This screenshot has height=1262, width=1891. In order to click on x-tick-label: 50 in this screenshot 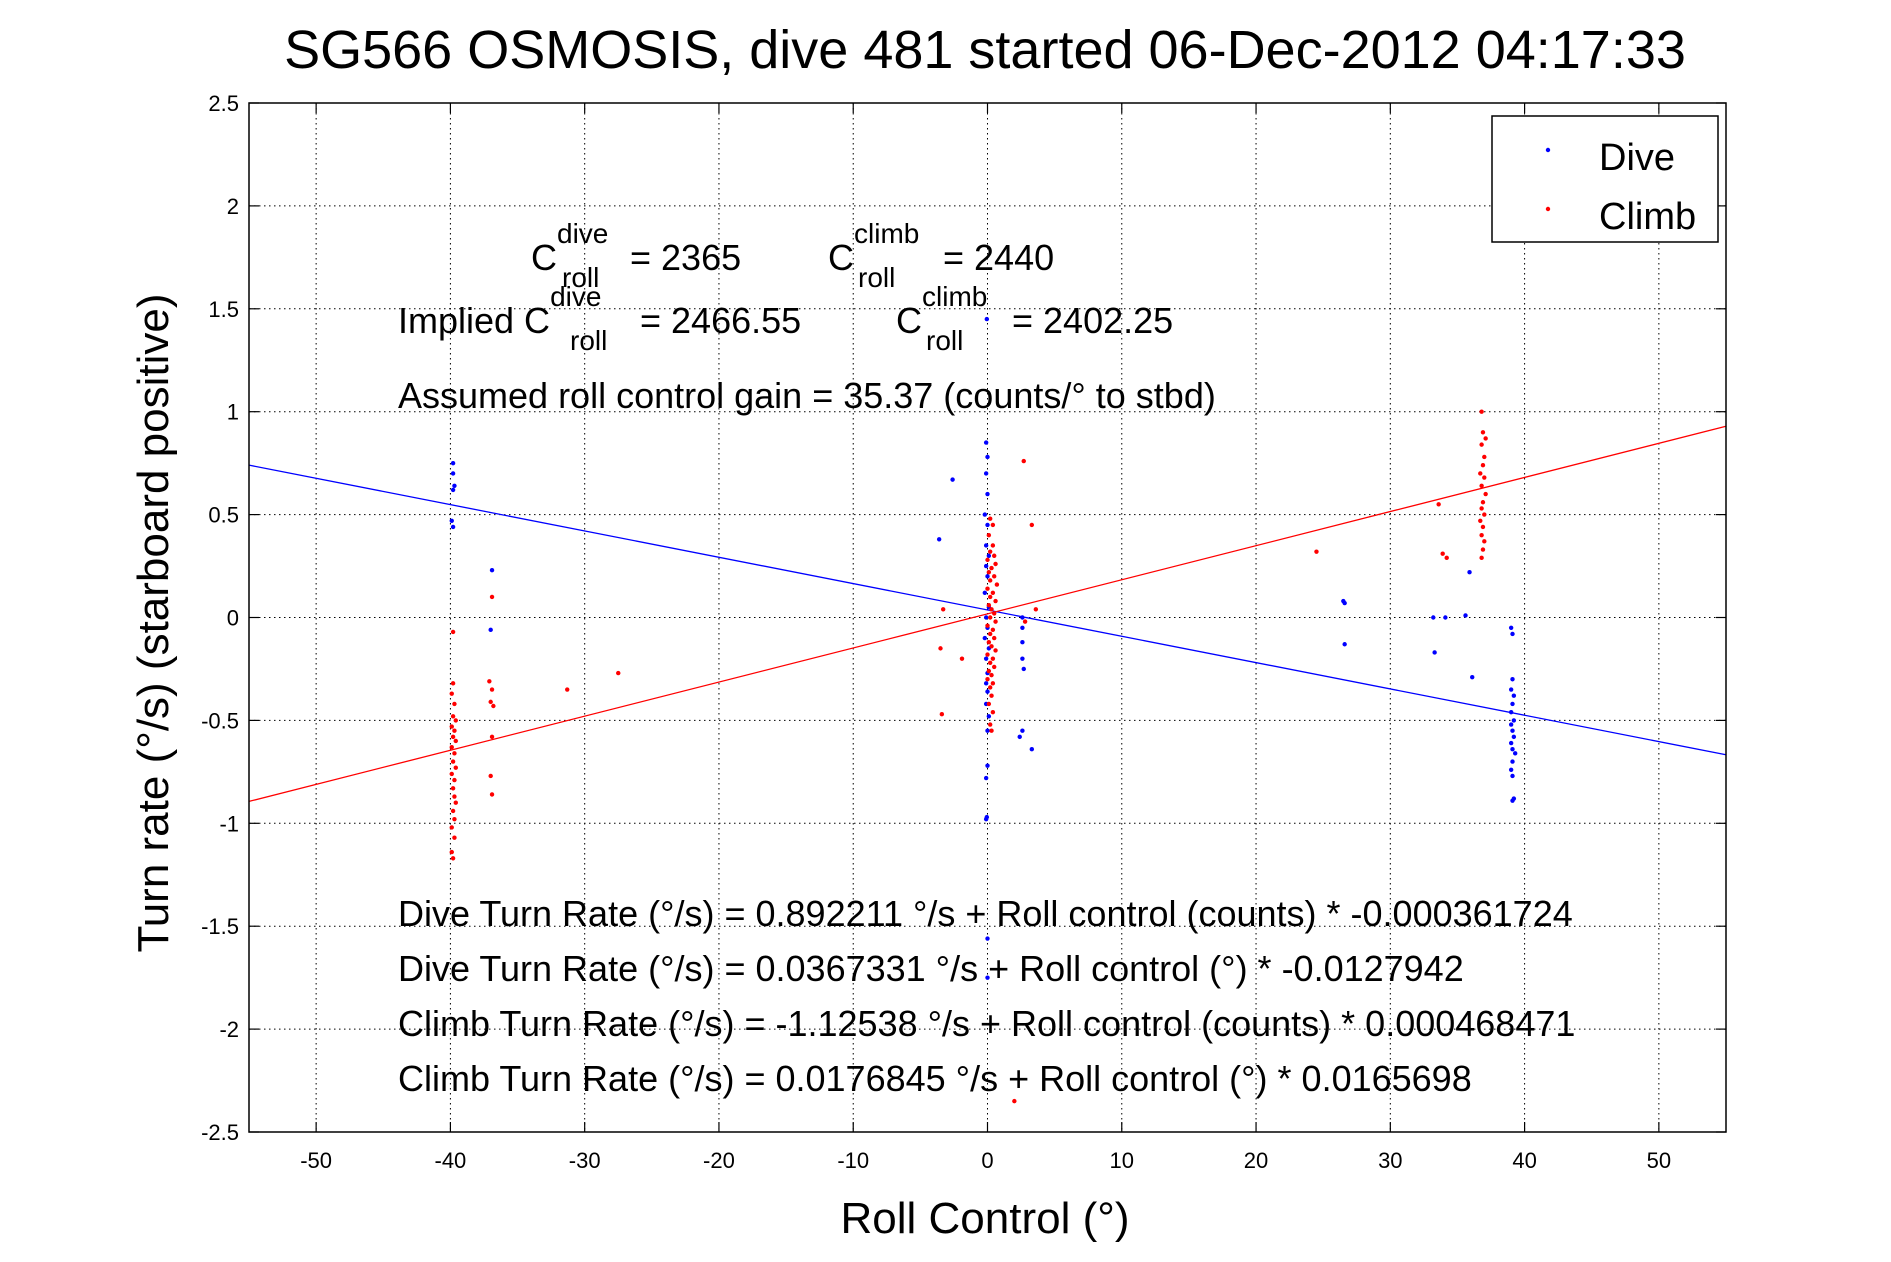, I will do `click(1659, 1160)`.